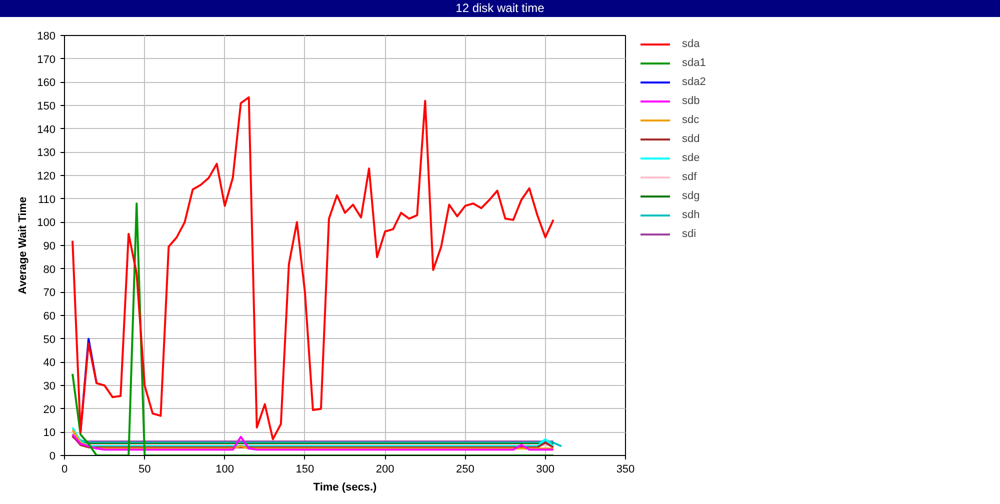  I want to click on legend-label: sdg, so click(691, 195).